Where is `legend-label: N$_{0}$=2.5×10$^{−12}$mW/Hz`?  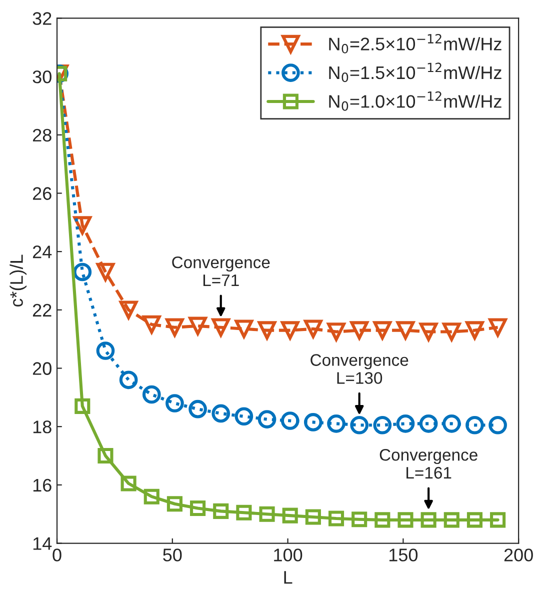
legend-label: N$_{0}$=2.5×10$^{−12}$mW/Hz is located at coordinates (415, 44).